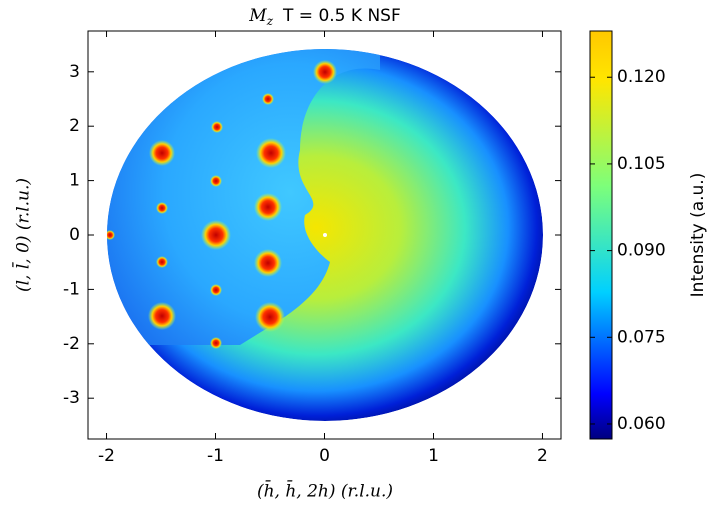  I want to click on title-text: T = 0.5 K NSF, so click(341, 16).